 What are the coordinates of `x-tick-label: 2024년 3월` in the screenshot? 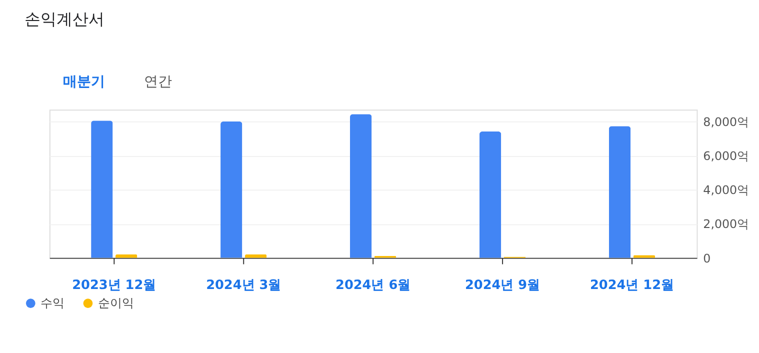 It's located at (244, 285).